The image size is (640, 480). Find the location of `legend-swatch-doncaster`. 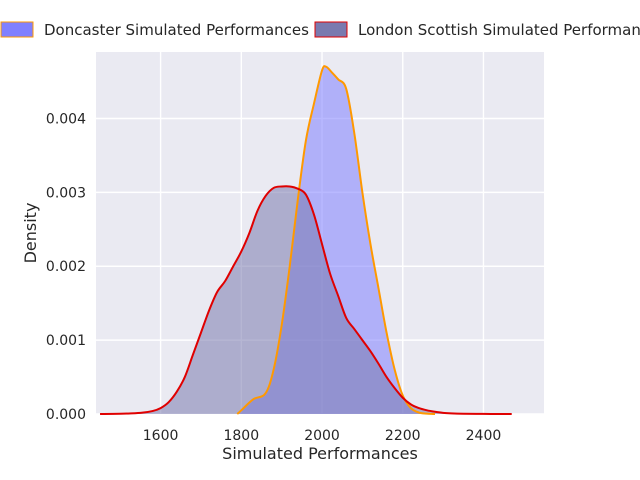

legend-swatch-doncaster is located at coordinates (17, 29).